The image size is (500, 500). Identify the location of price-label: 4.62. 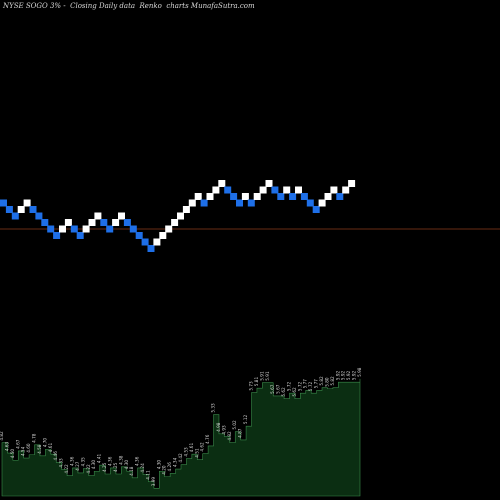
(202, 447).